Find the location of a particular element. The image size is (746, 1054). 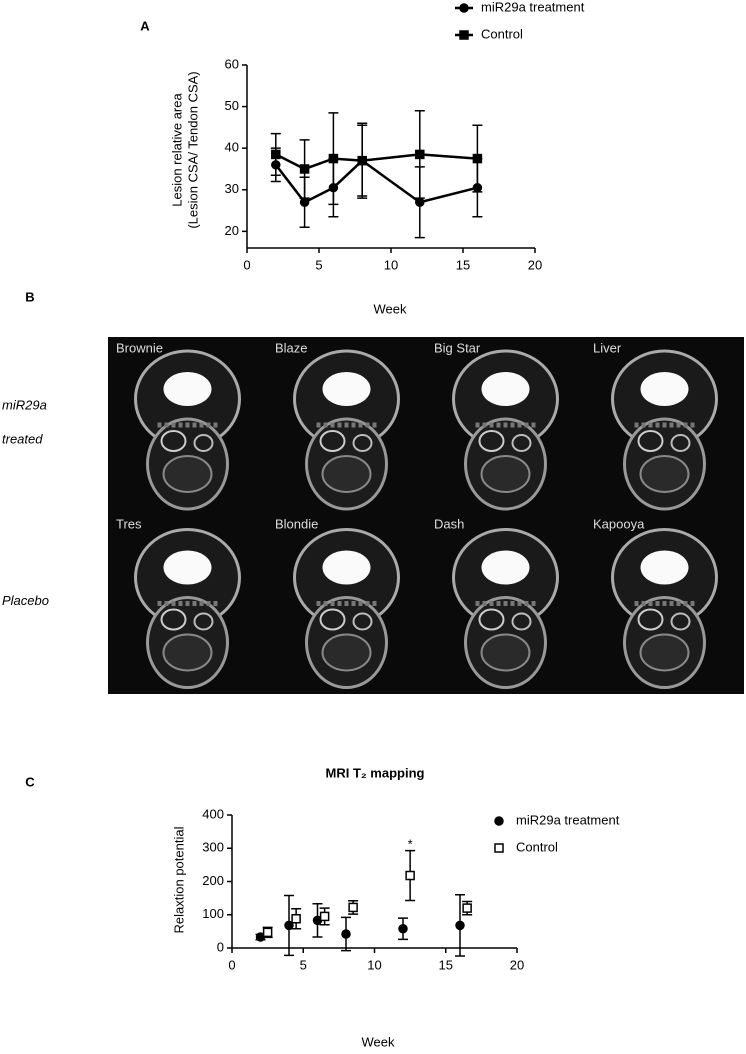

y-tick-label: 300 is located at coordinates (213, 847).